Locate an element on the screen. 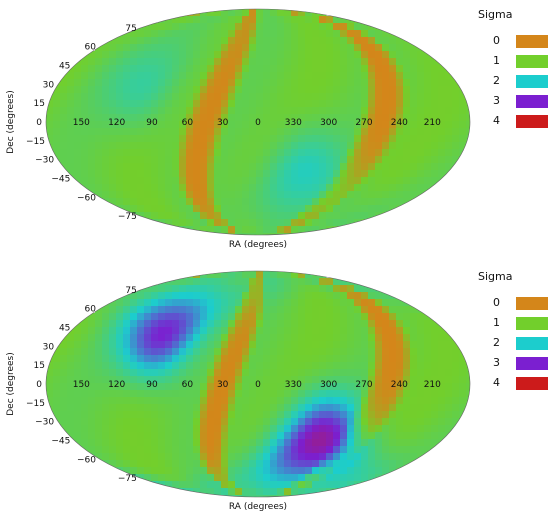 The width and height of the screenshot is (550, 522). ra-tick-label: 210 is located at coordinates (432, 385).